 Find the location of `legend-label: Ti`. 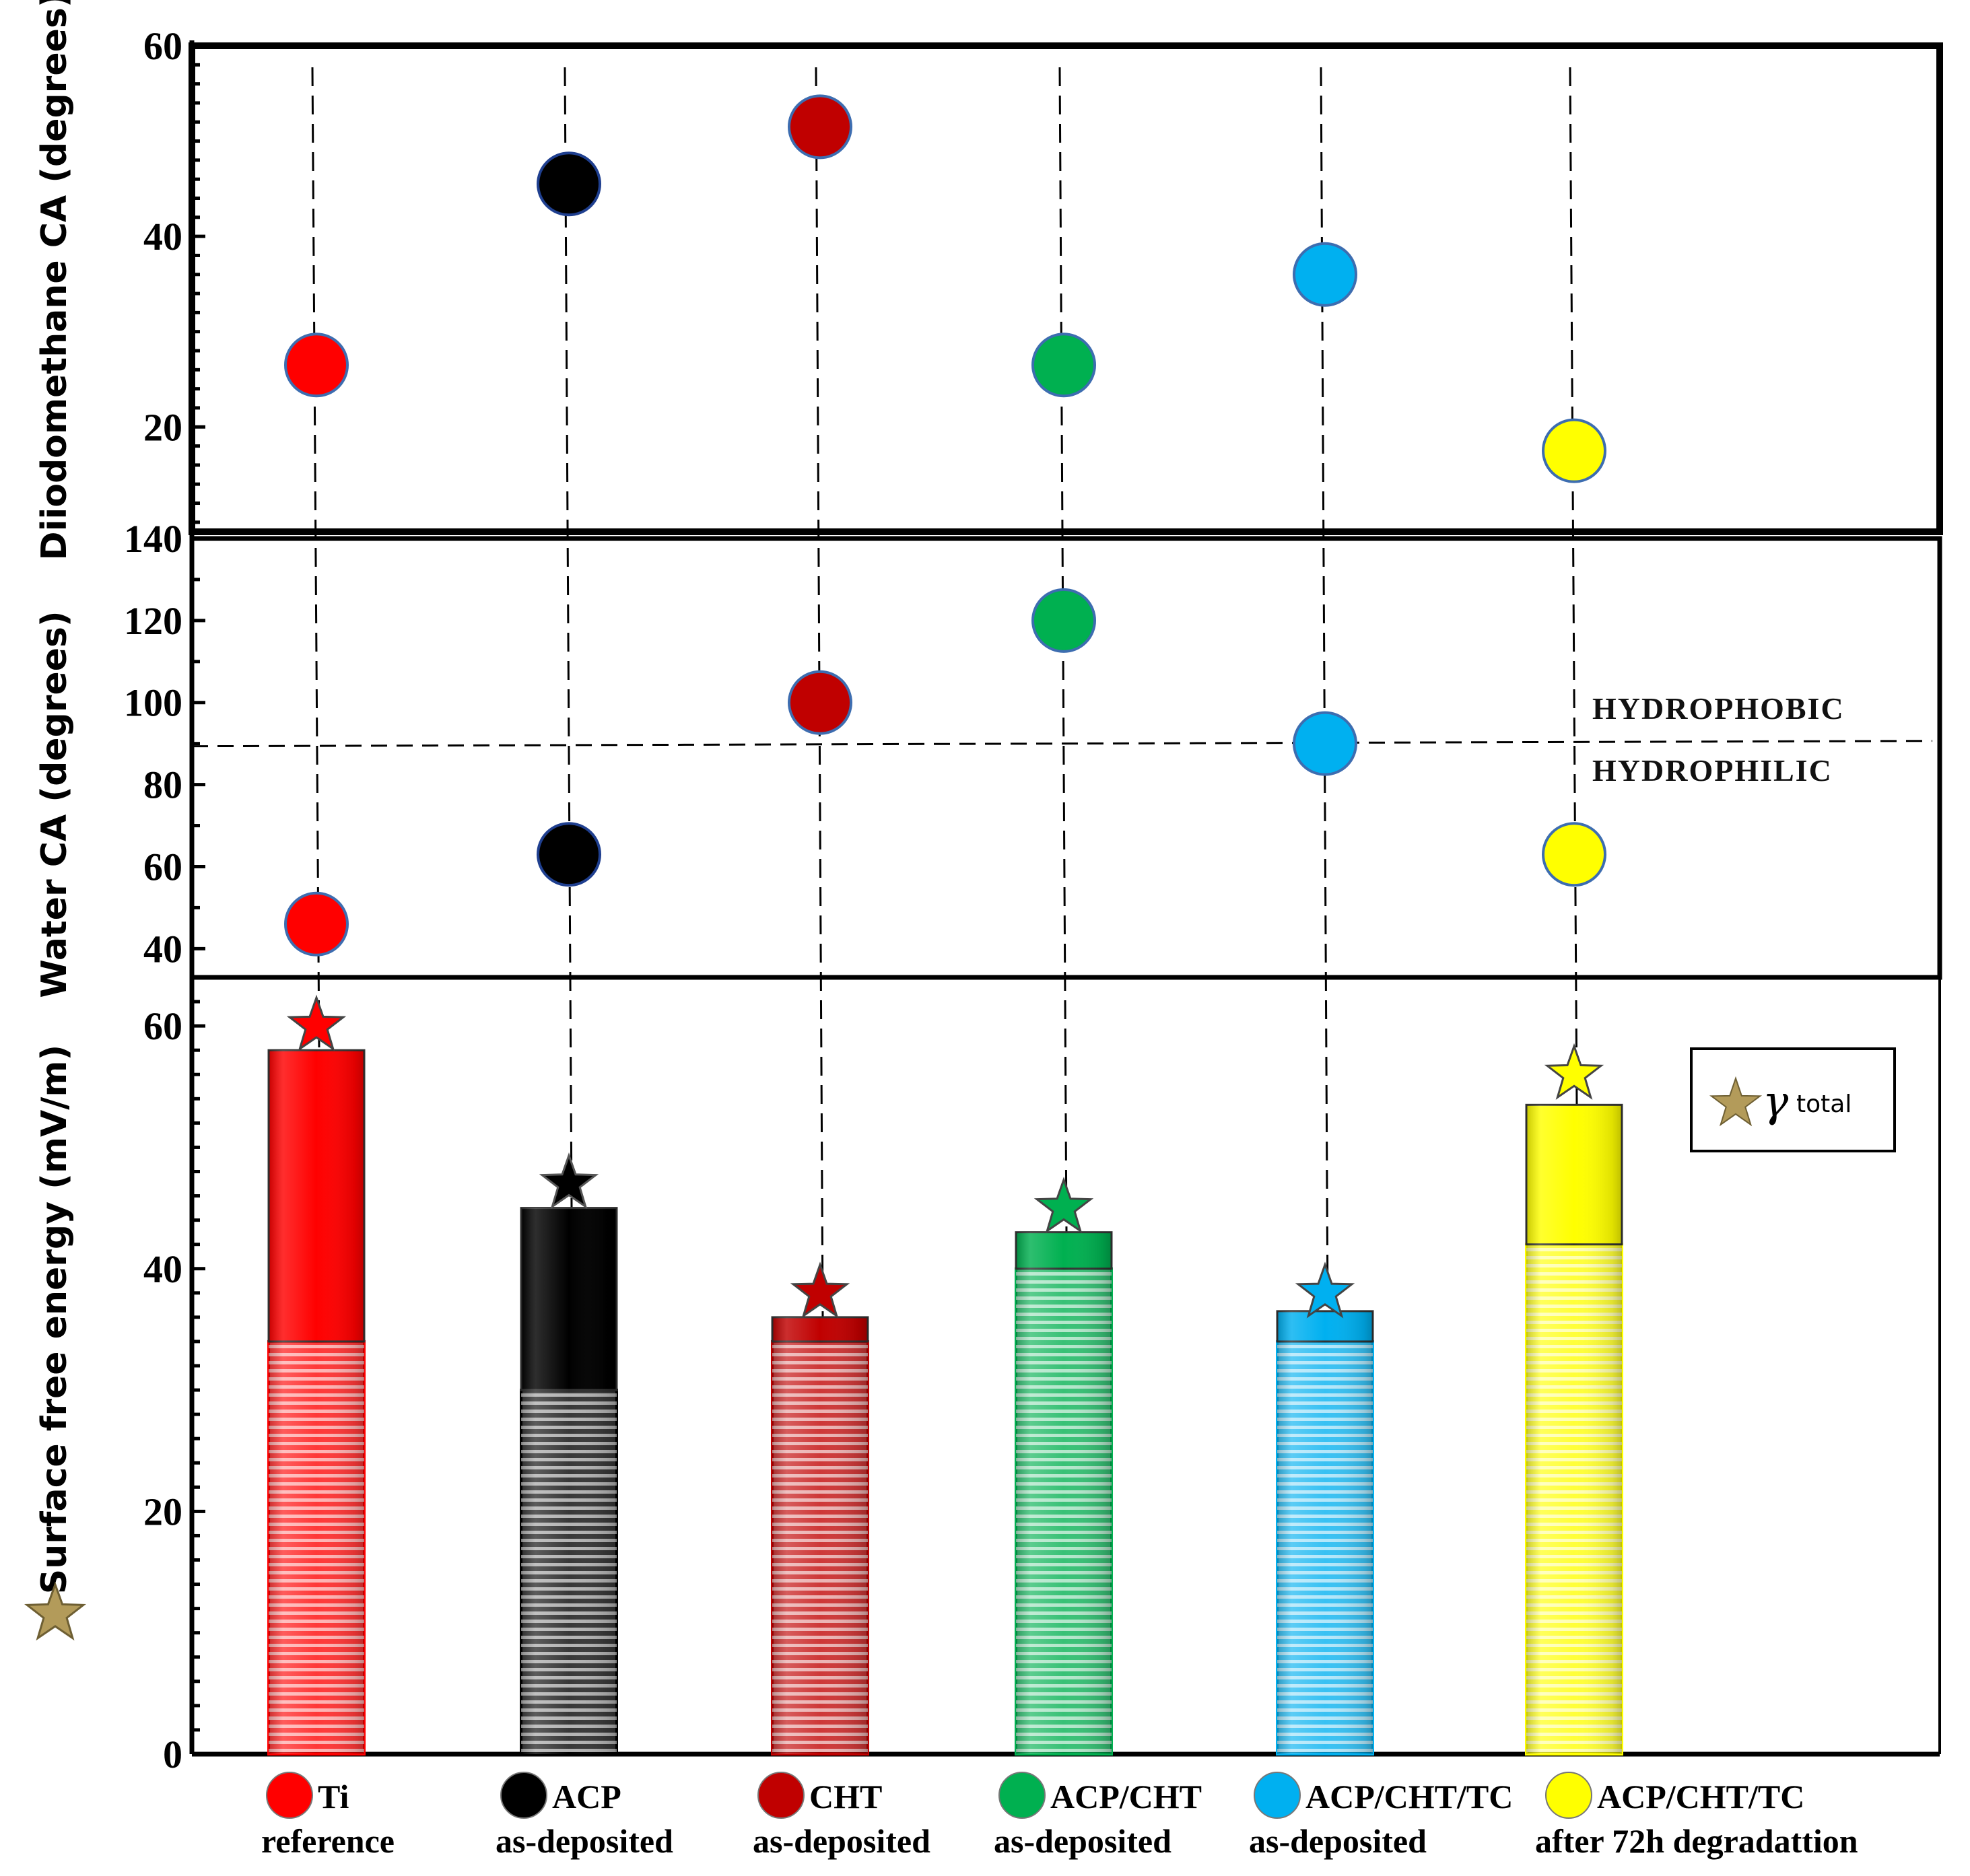

legend-label: Ti is located at coordinates (333, 1796).